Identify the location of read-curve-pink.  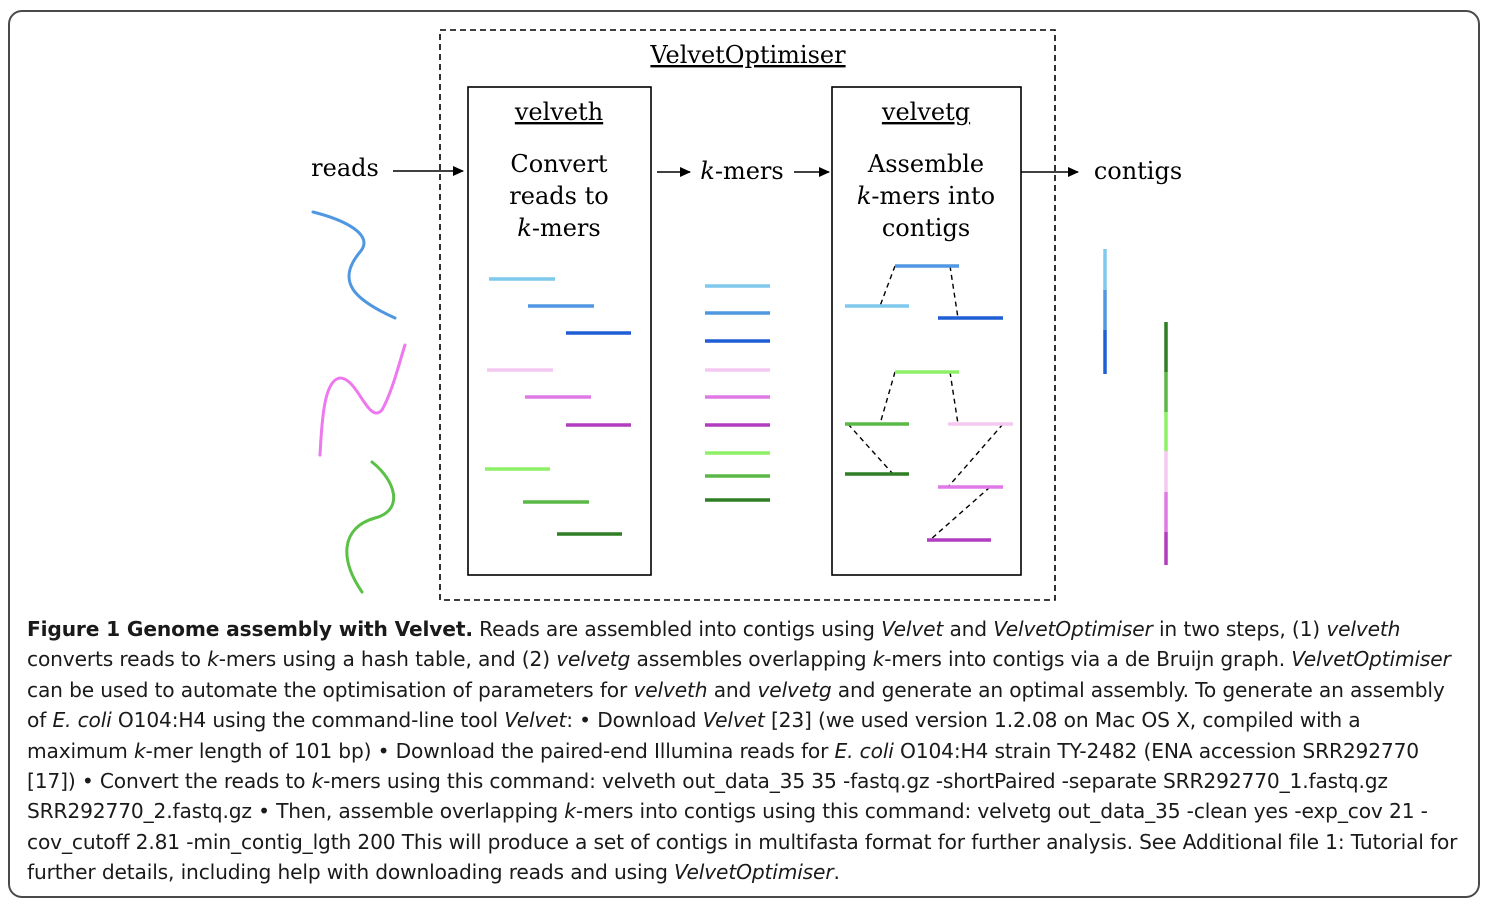
(362, 400).